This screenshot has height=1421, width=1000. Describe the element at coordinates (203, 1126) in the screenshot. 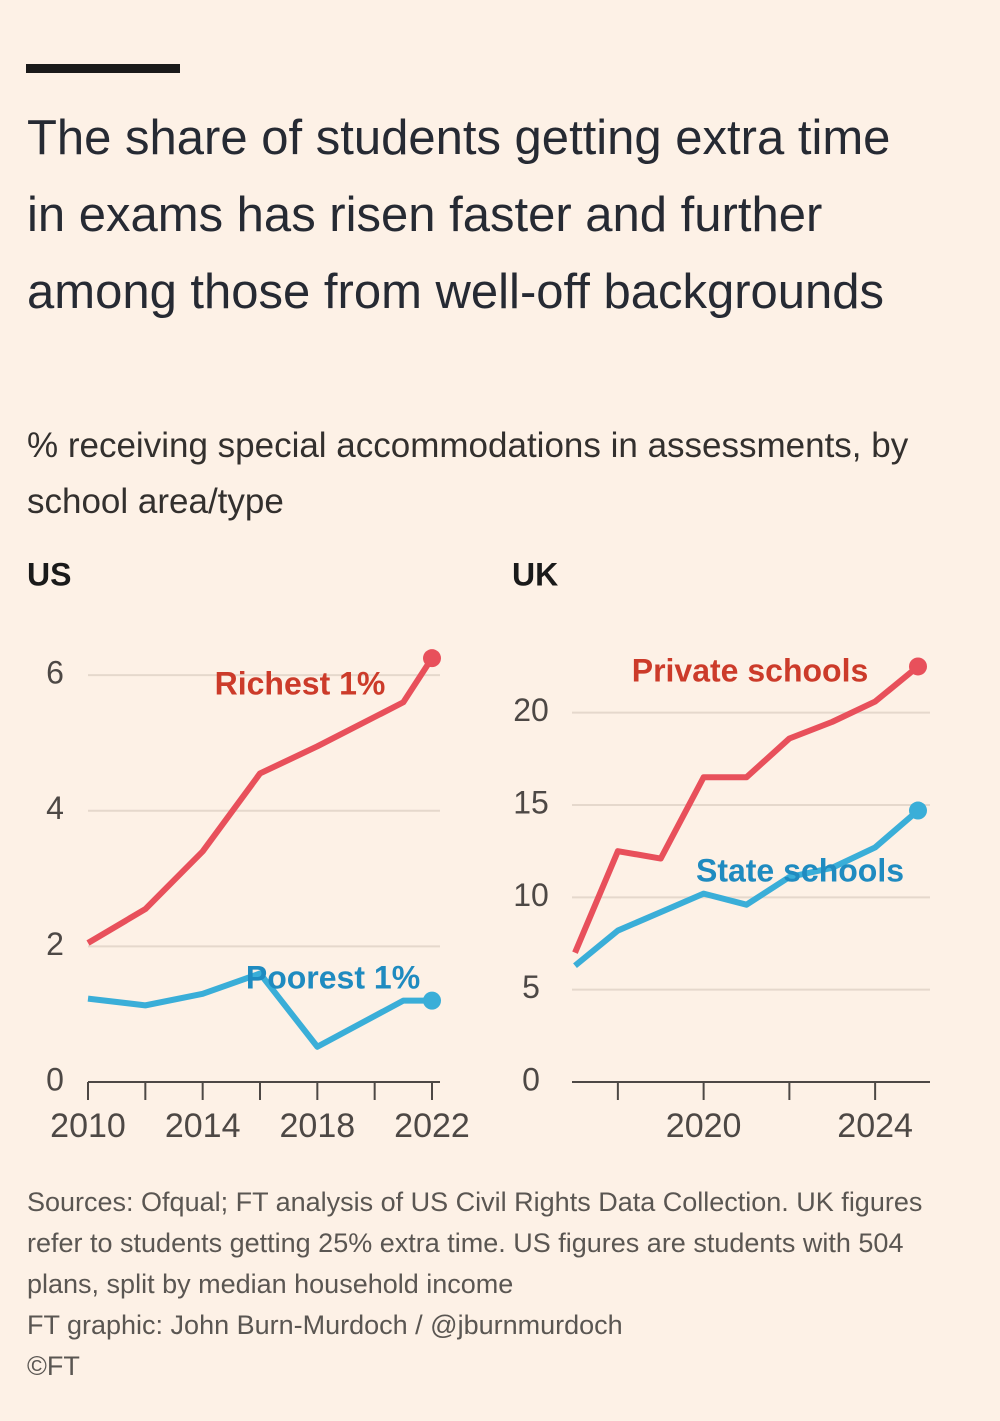

I see `x-tick-label: 2014` at that location.